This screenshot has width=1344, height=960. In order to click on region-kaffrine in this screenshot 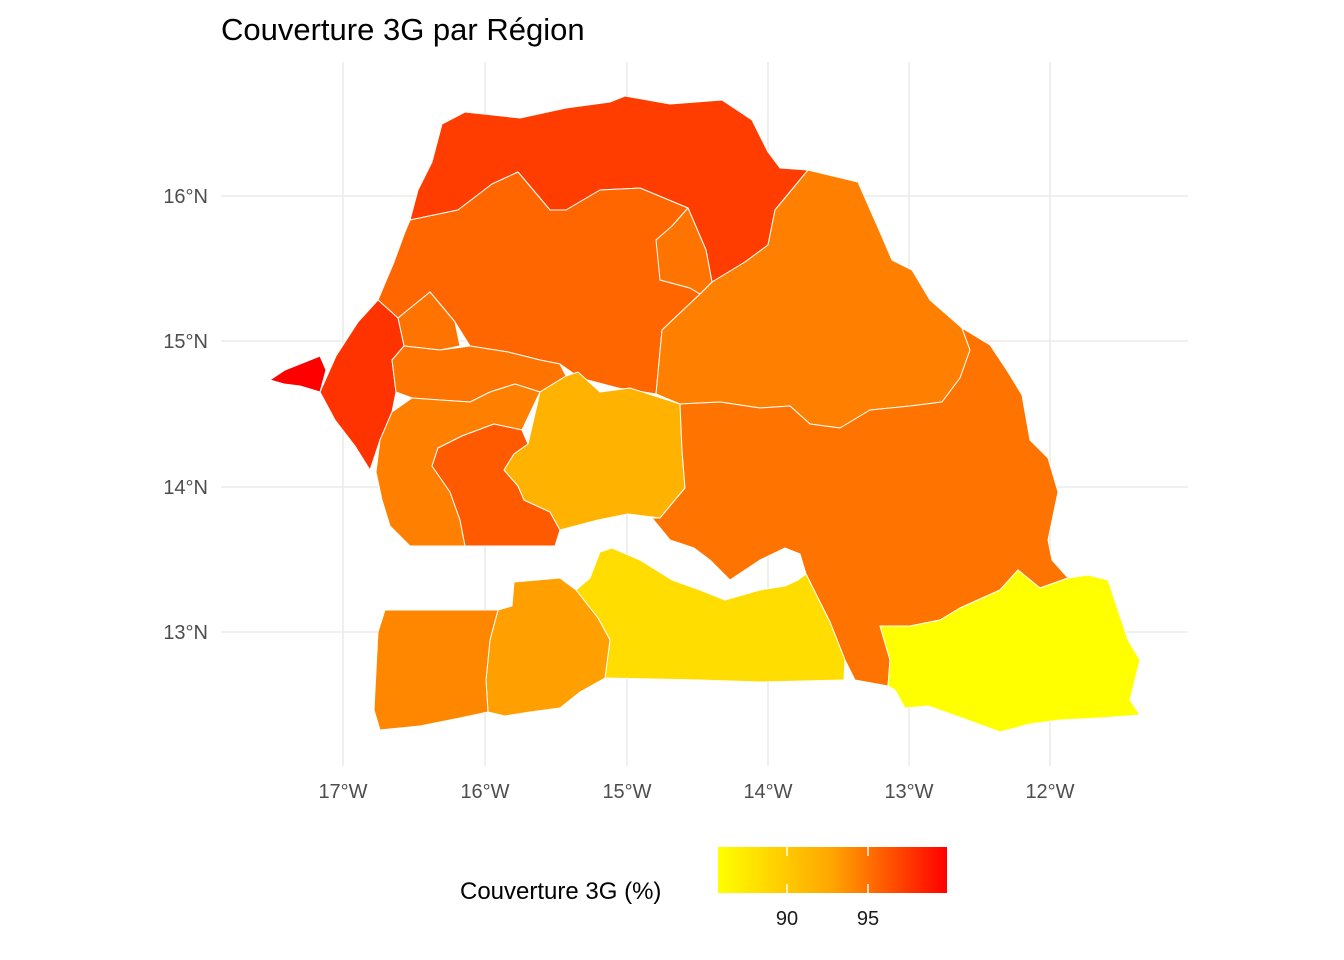, I will do `click(594, 451)`.